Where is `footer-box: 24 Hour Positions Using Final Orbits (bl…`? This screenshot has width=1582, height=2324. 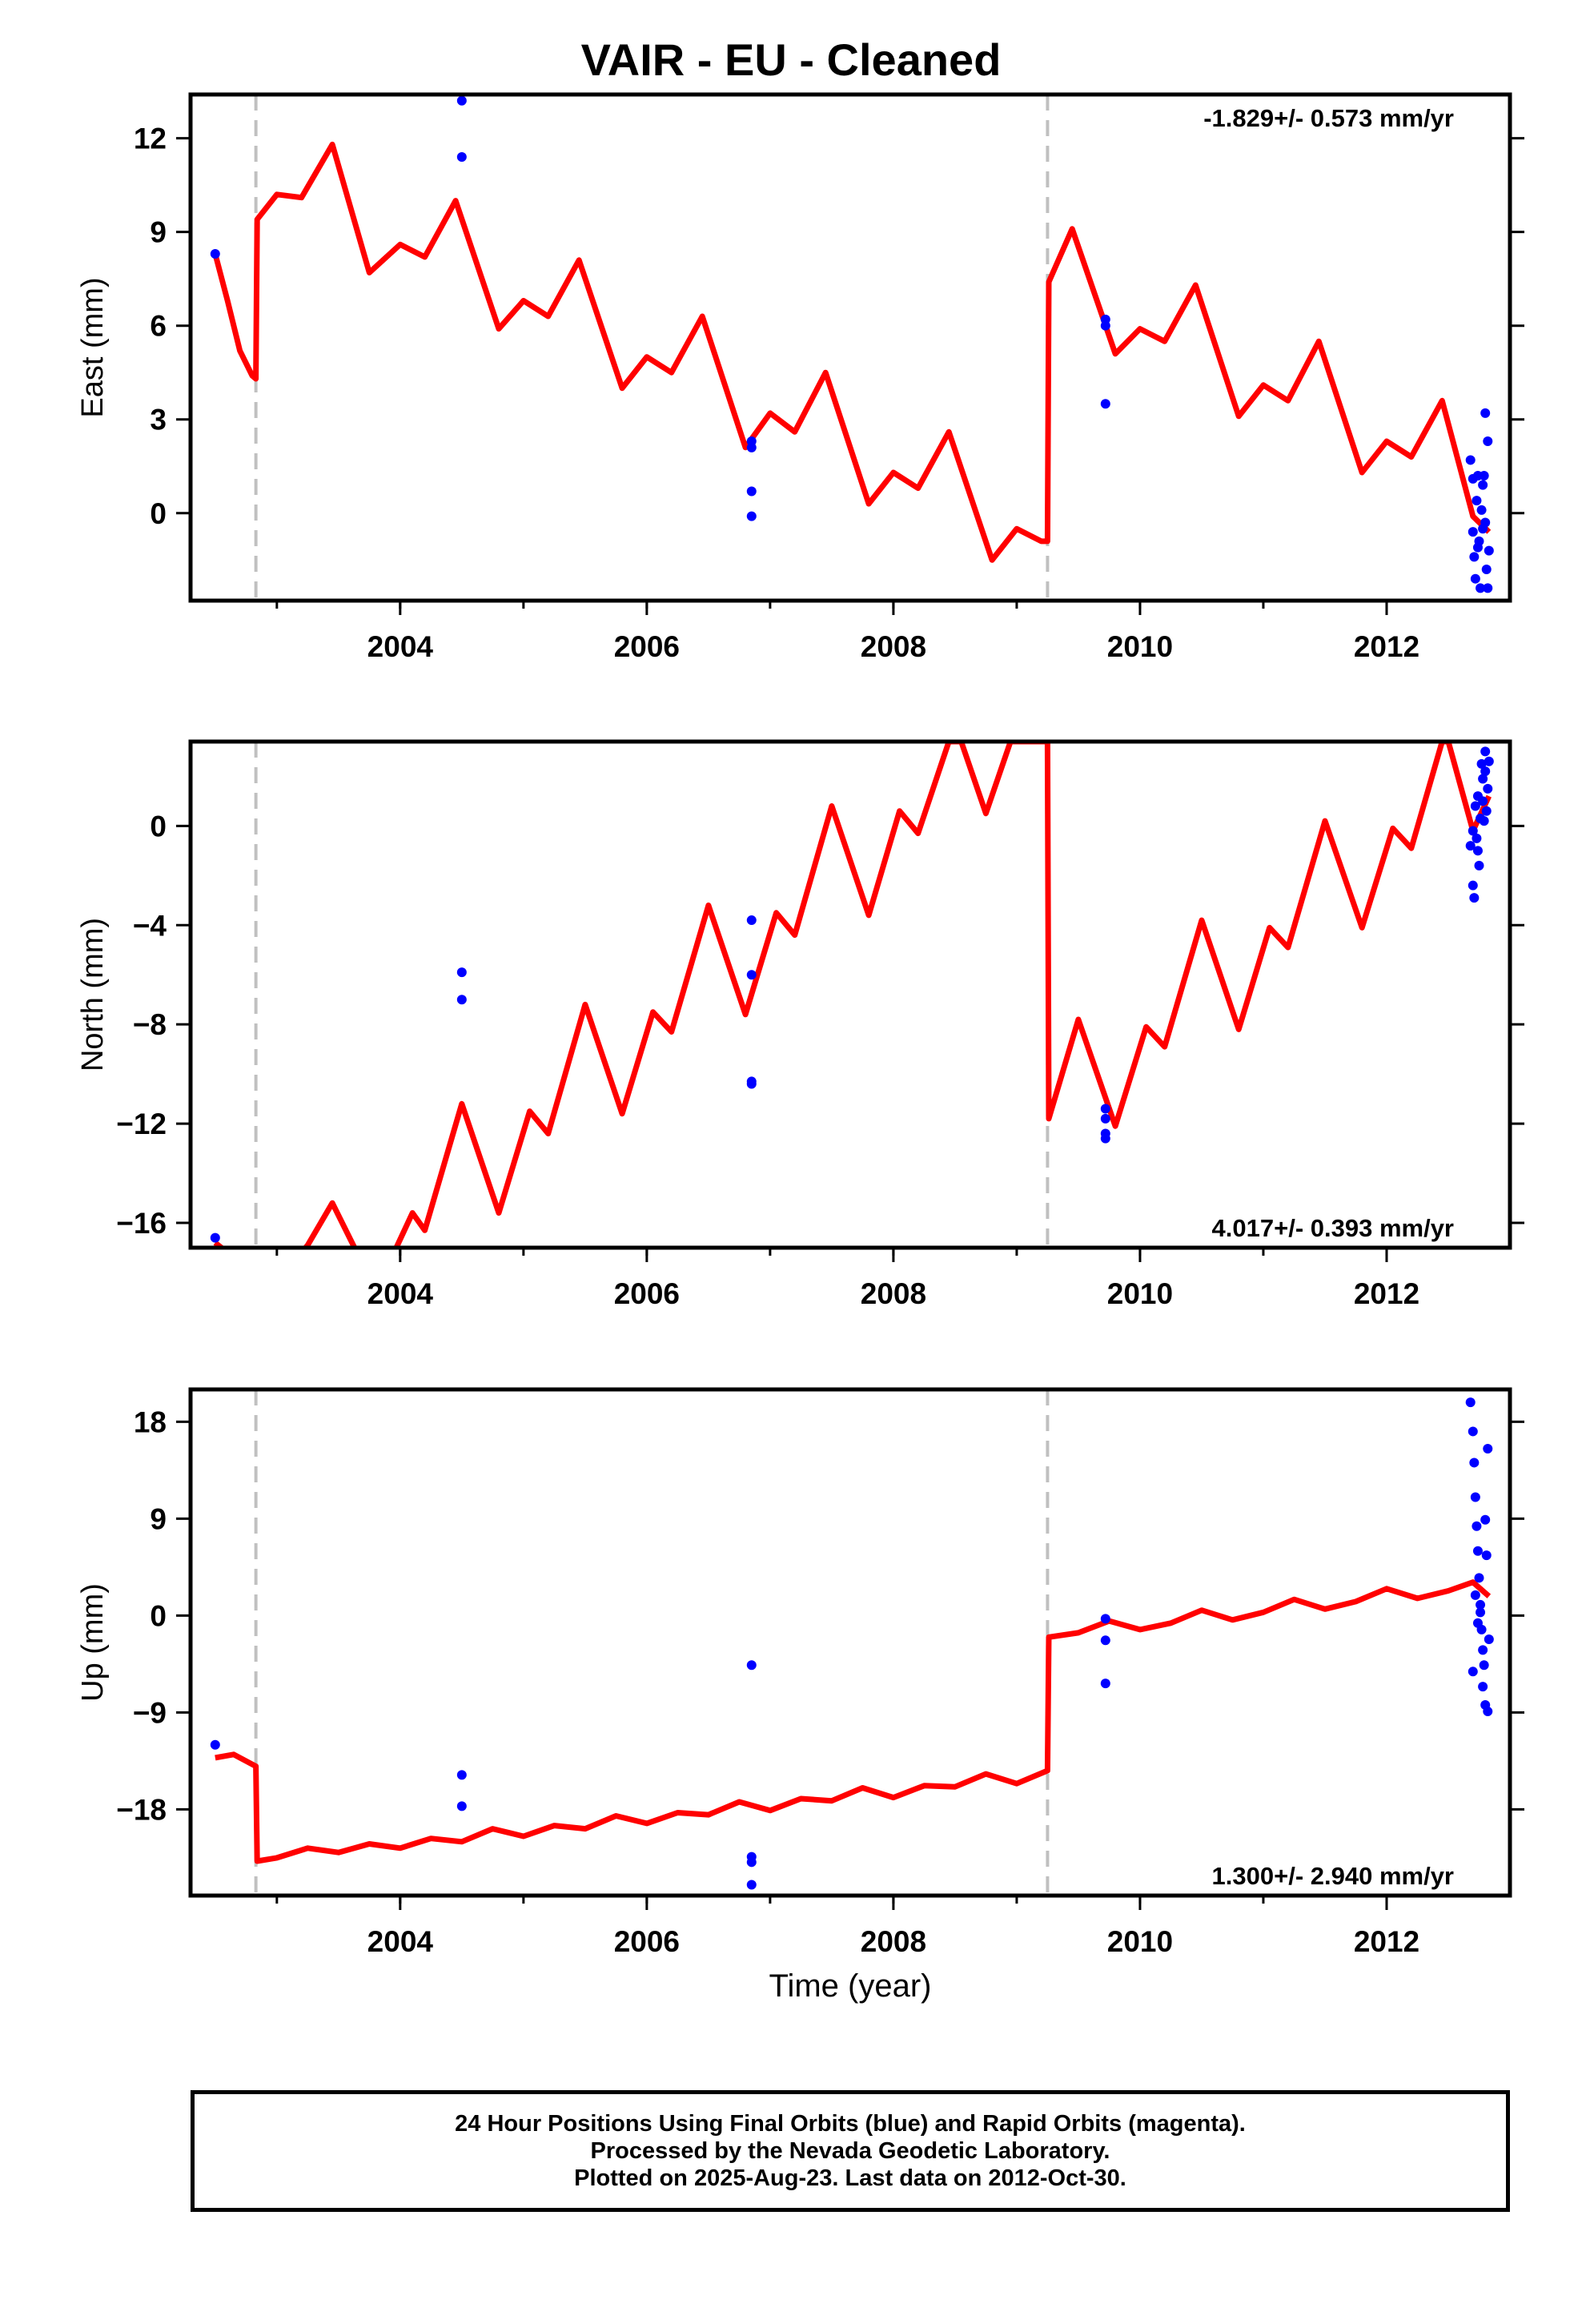 footer-box: 24 Hour Positions Using Final Orbits (bl… is located at coordinates (850, 2151).